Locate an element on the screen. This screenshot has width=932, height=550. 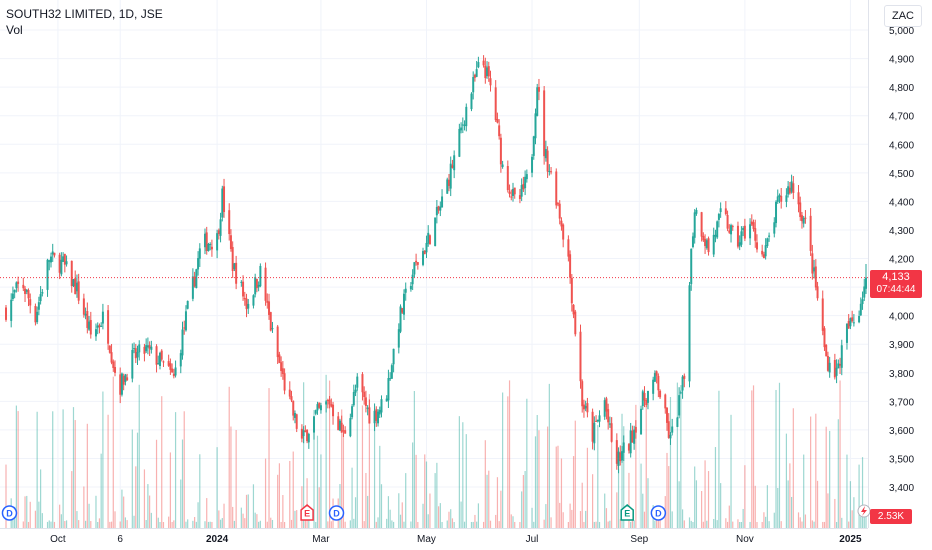
volume-legend: Vol is located at coordinates (84, 30).